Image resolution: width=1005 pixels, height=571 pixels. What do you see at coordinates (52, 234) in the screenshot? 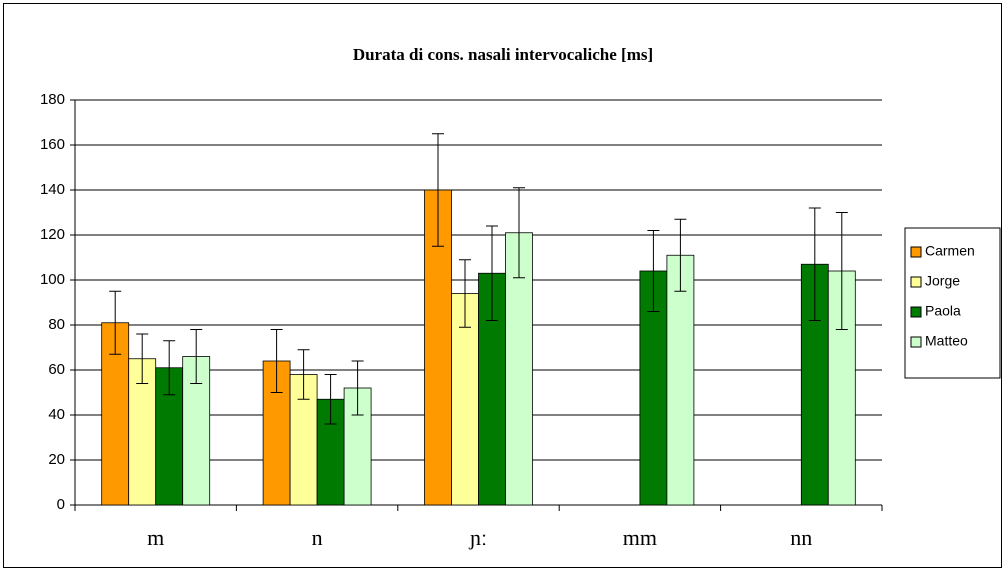
I see `y-tick-label: 120` at bounding box center [52, 234].